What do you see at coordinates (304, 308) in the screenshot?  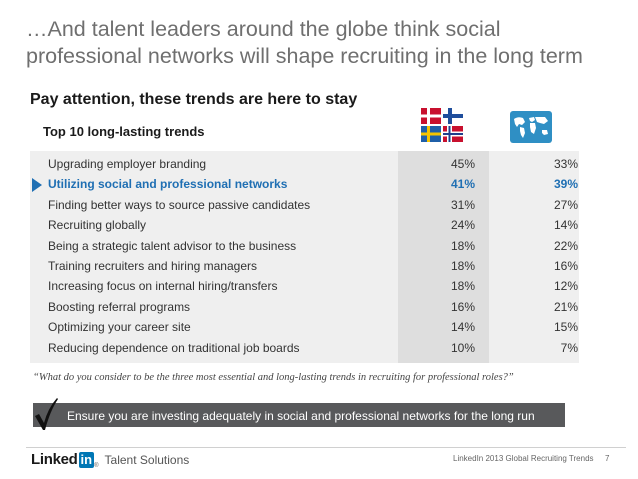 I see `table-row: Boosting referral programs 16% 21%` at bounding box center [304, 308].